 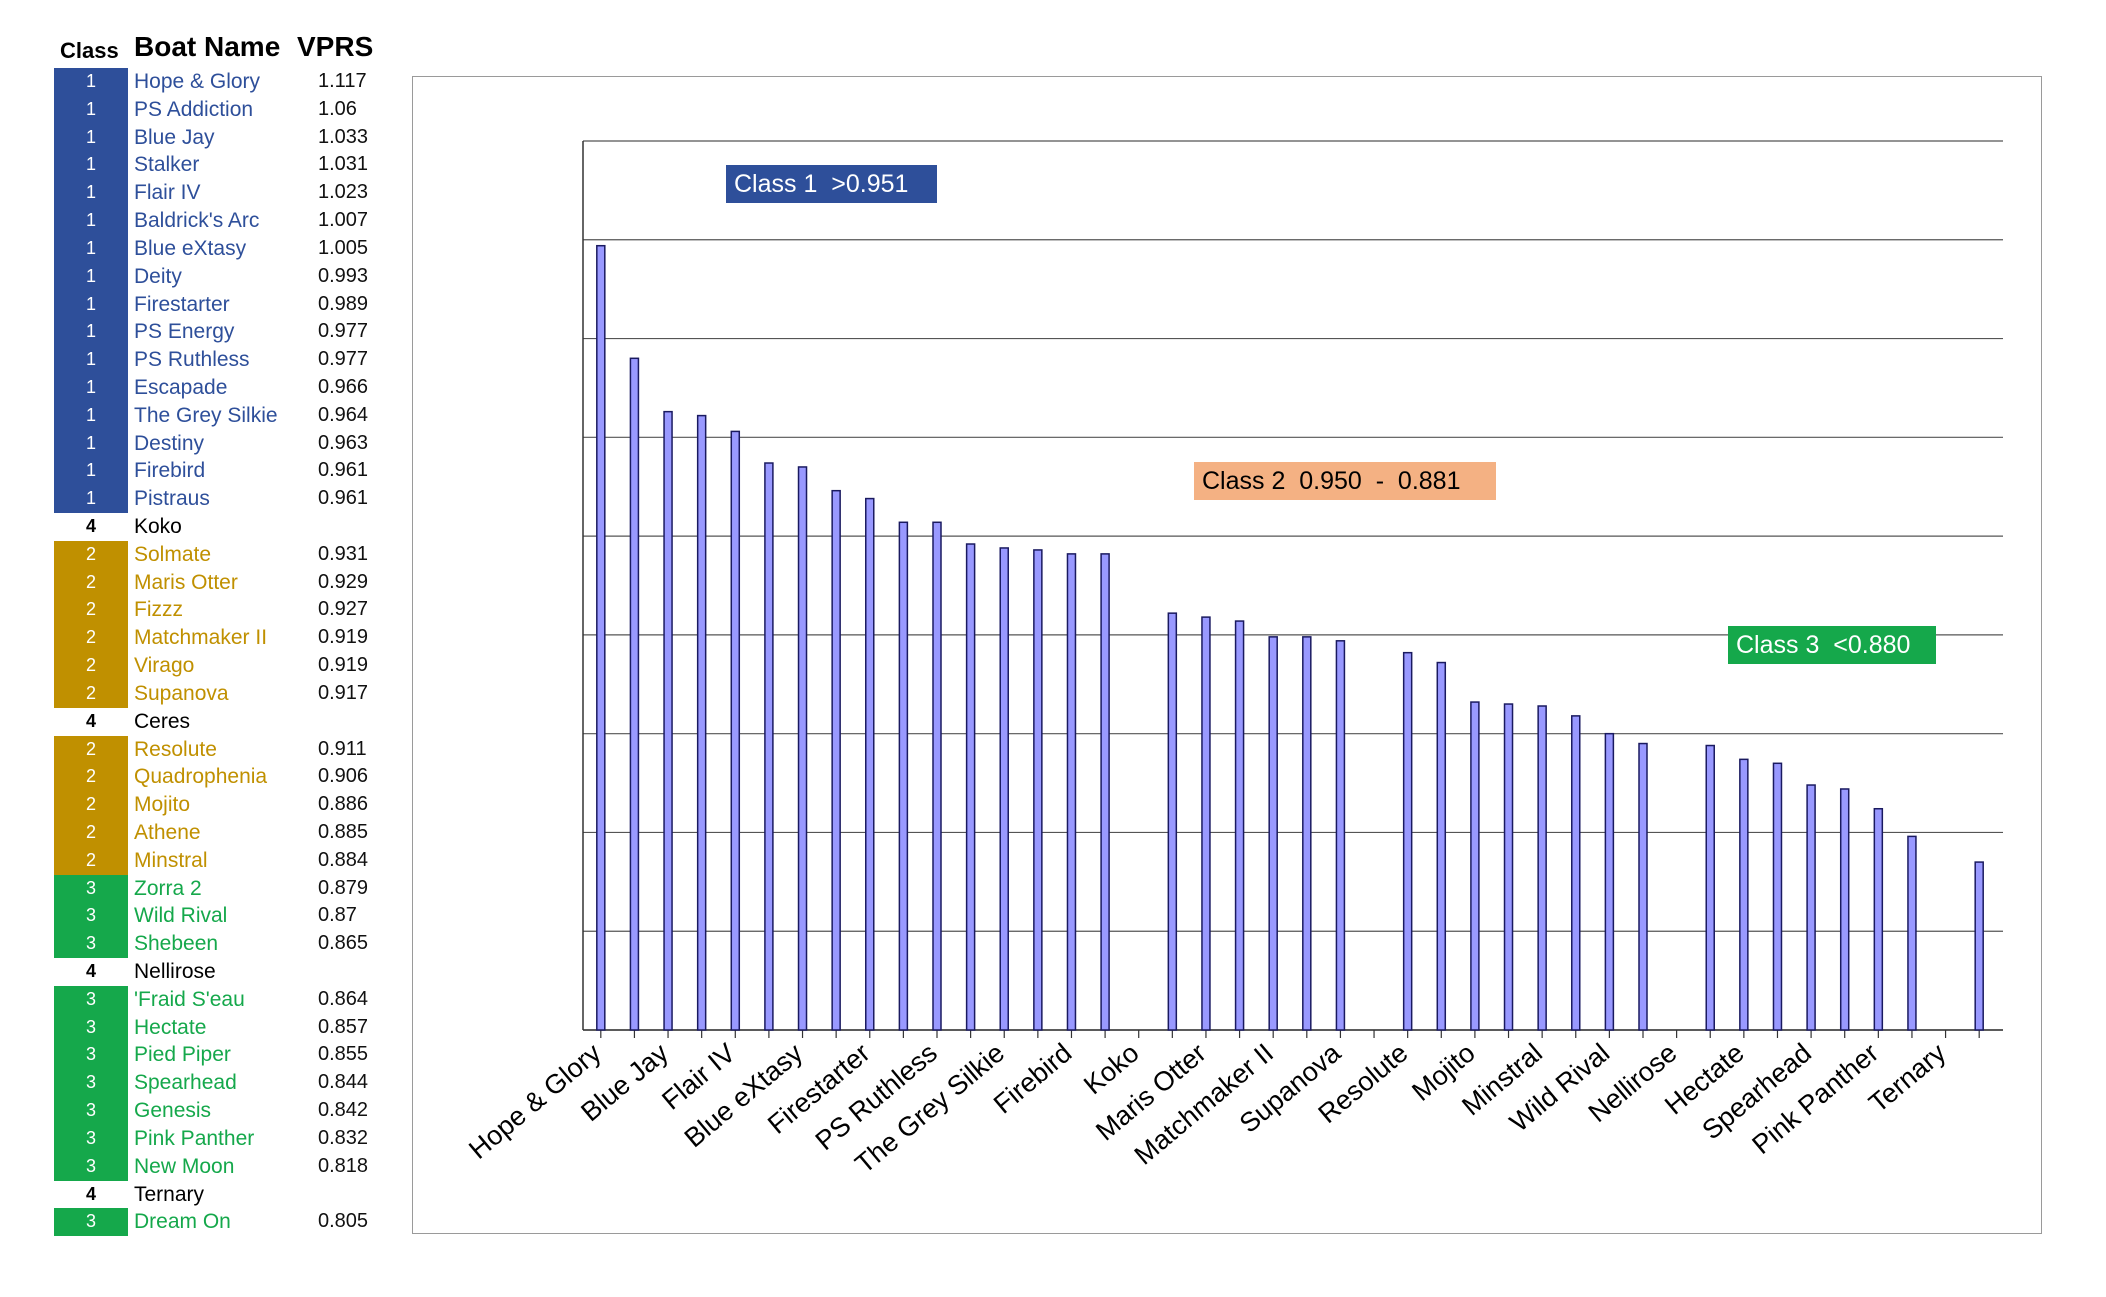 I want to click on table-row: 1 Deity 0.993, so click(x=219, y=276).